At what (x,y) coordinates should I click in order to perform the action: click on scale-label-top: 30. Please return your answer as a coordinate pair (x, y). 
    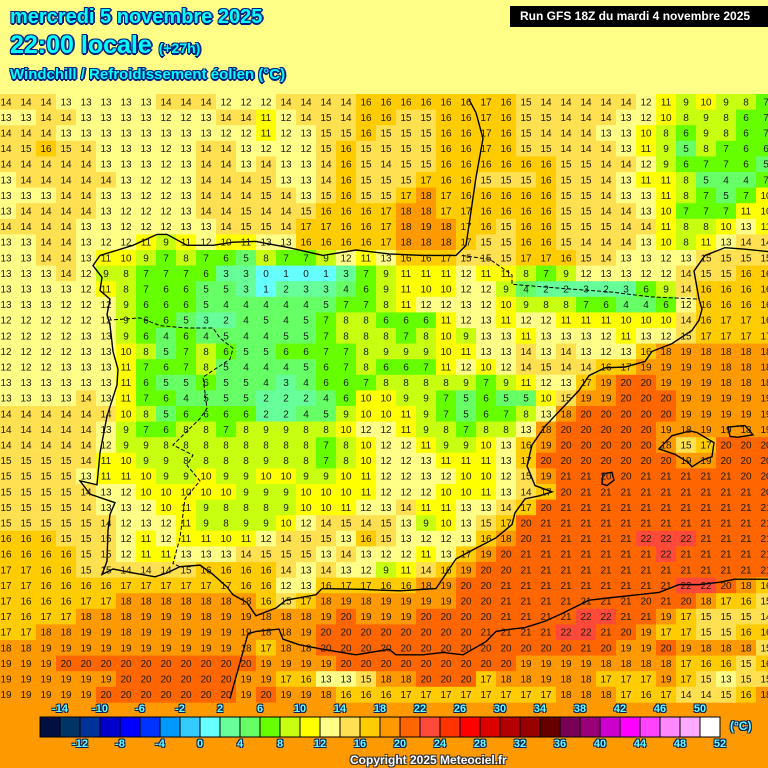
    Looking at the image, I should click on (500, 709).